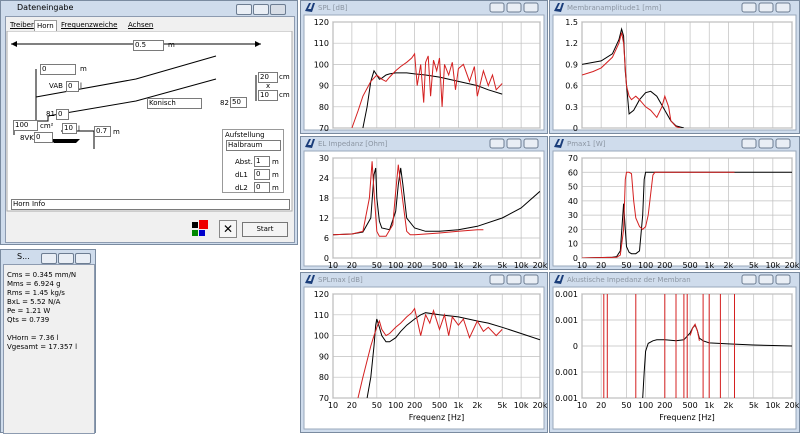  What do you see at coordinates (586, 144) in the screenshot?
I see `chart-title: Pmax1 [W]` at bounding box center [586, 144].